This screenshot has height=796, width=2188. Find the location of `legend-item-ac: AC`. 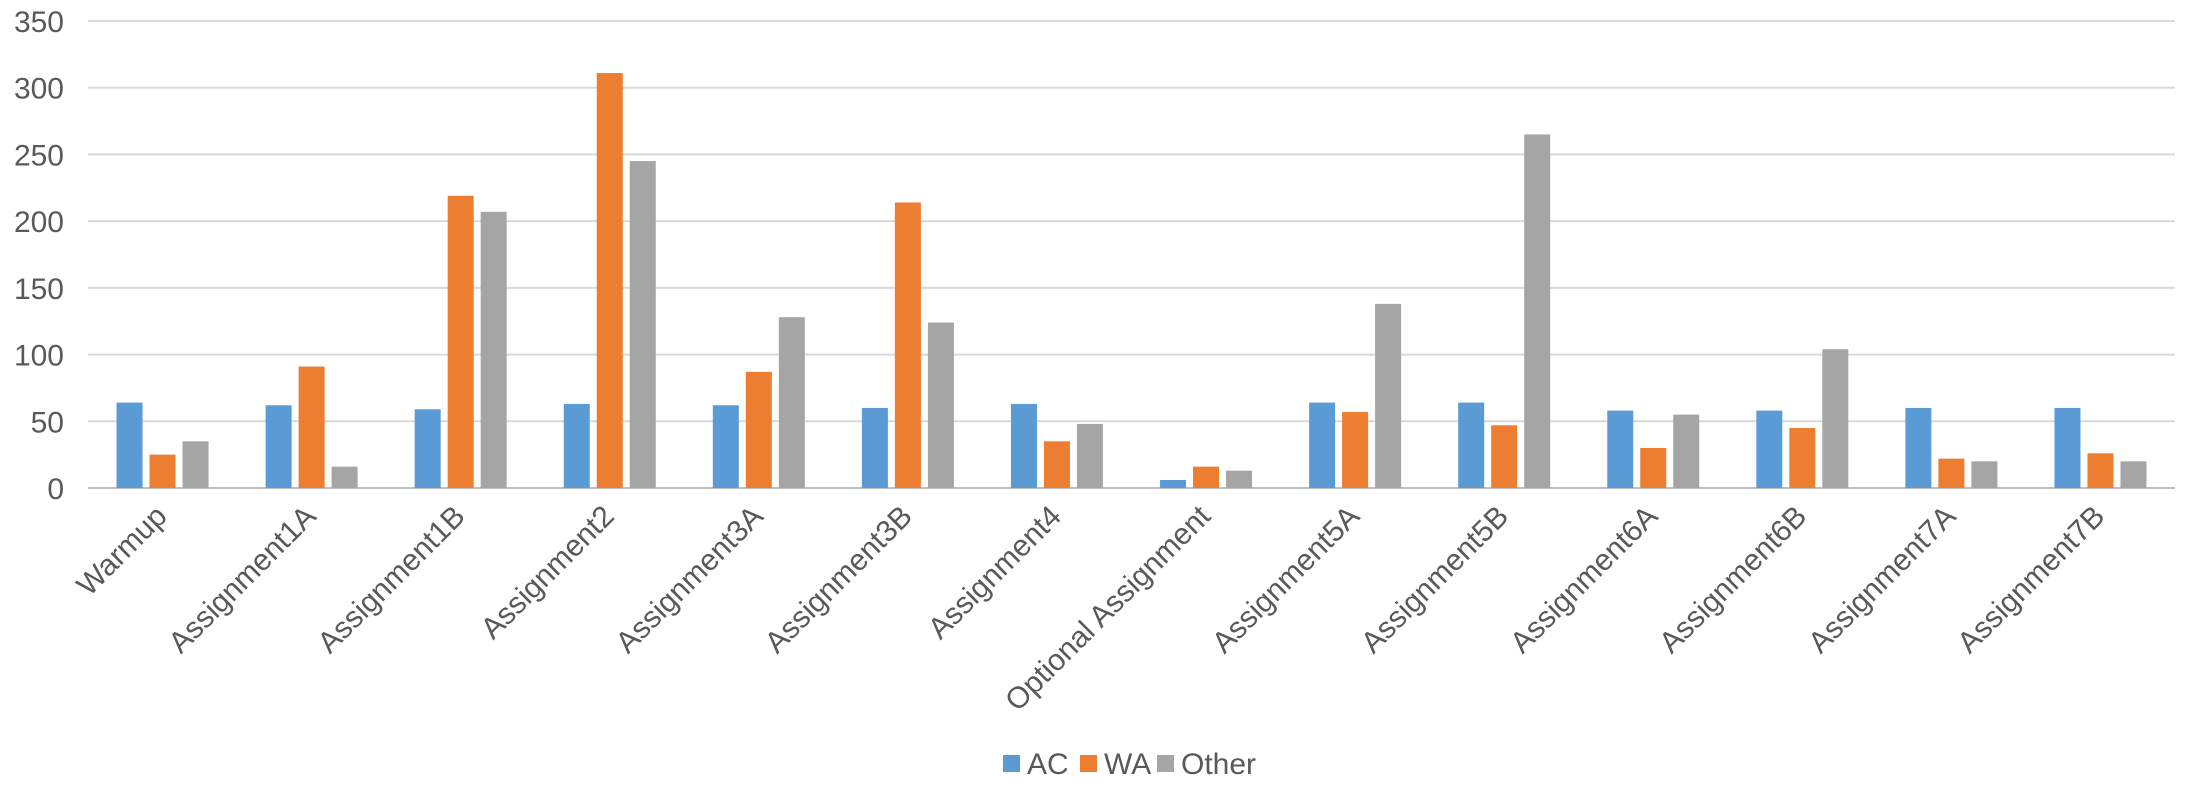

legend-item-ac: AC is located at coordinates (1036, 764).